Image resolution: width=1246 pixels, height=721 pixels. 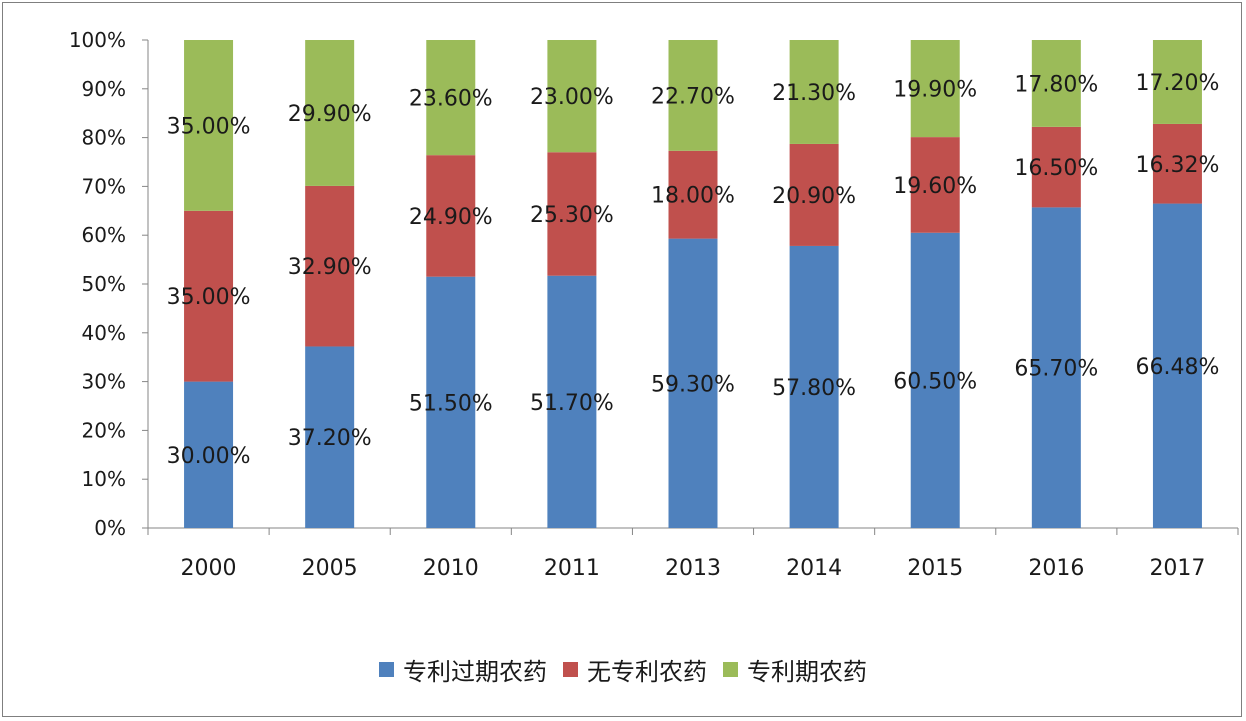 I want to click on data-label: 22.70%, so click(x=693, y=96).